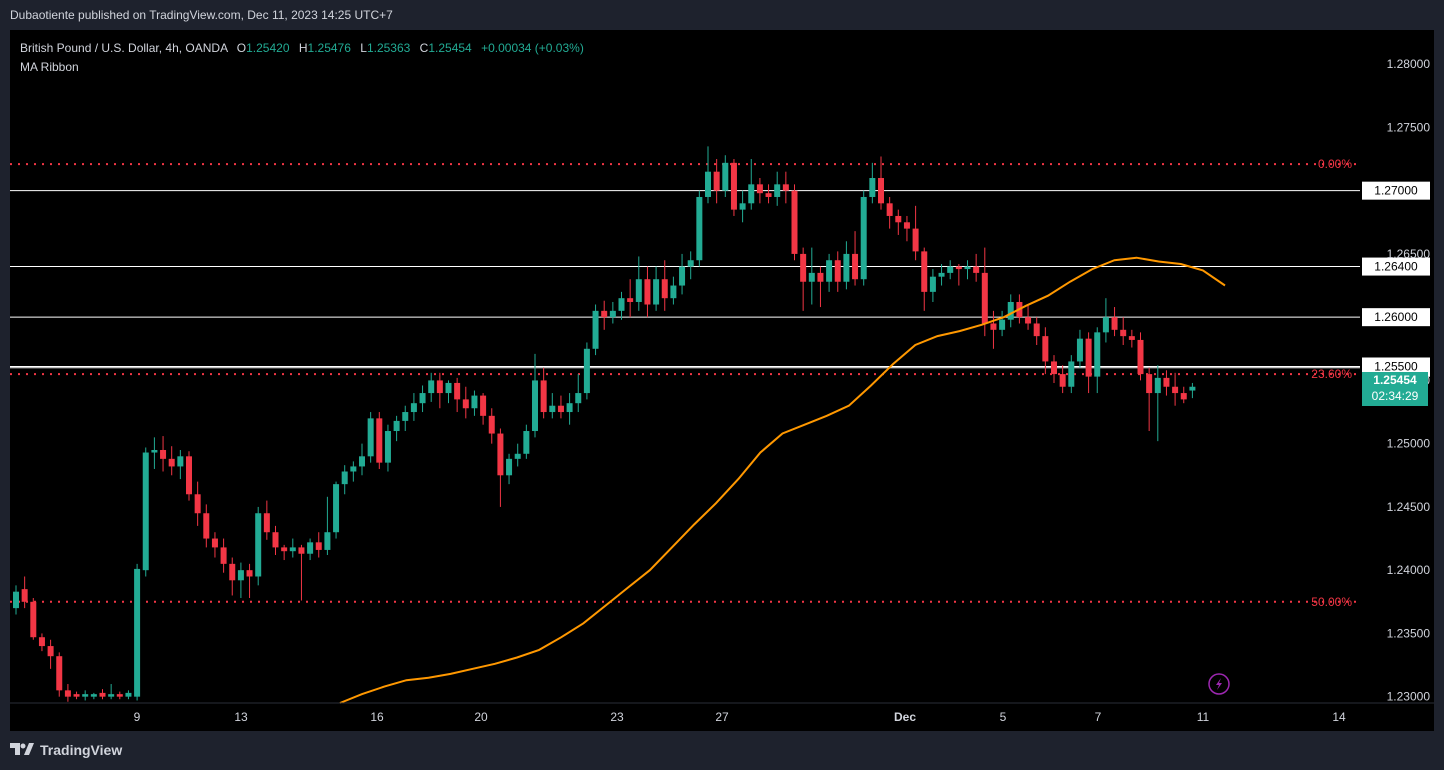 The height and width of the screenshot is (770, 1444). I want to click on time-tick: Dec, so click(905, 717).